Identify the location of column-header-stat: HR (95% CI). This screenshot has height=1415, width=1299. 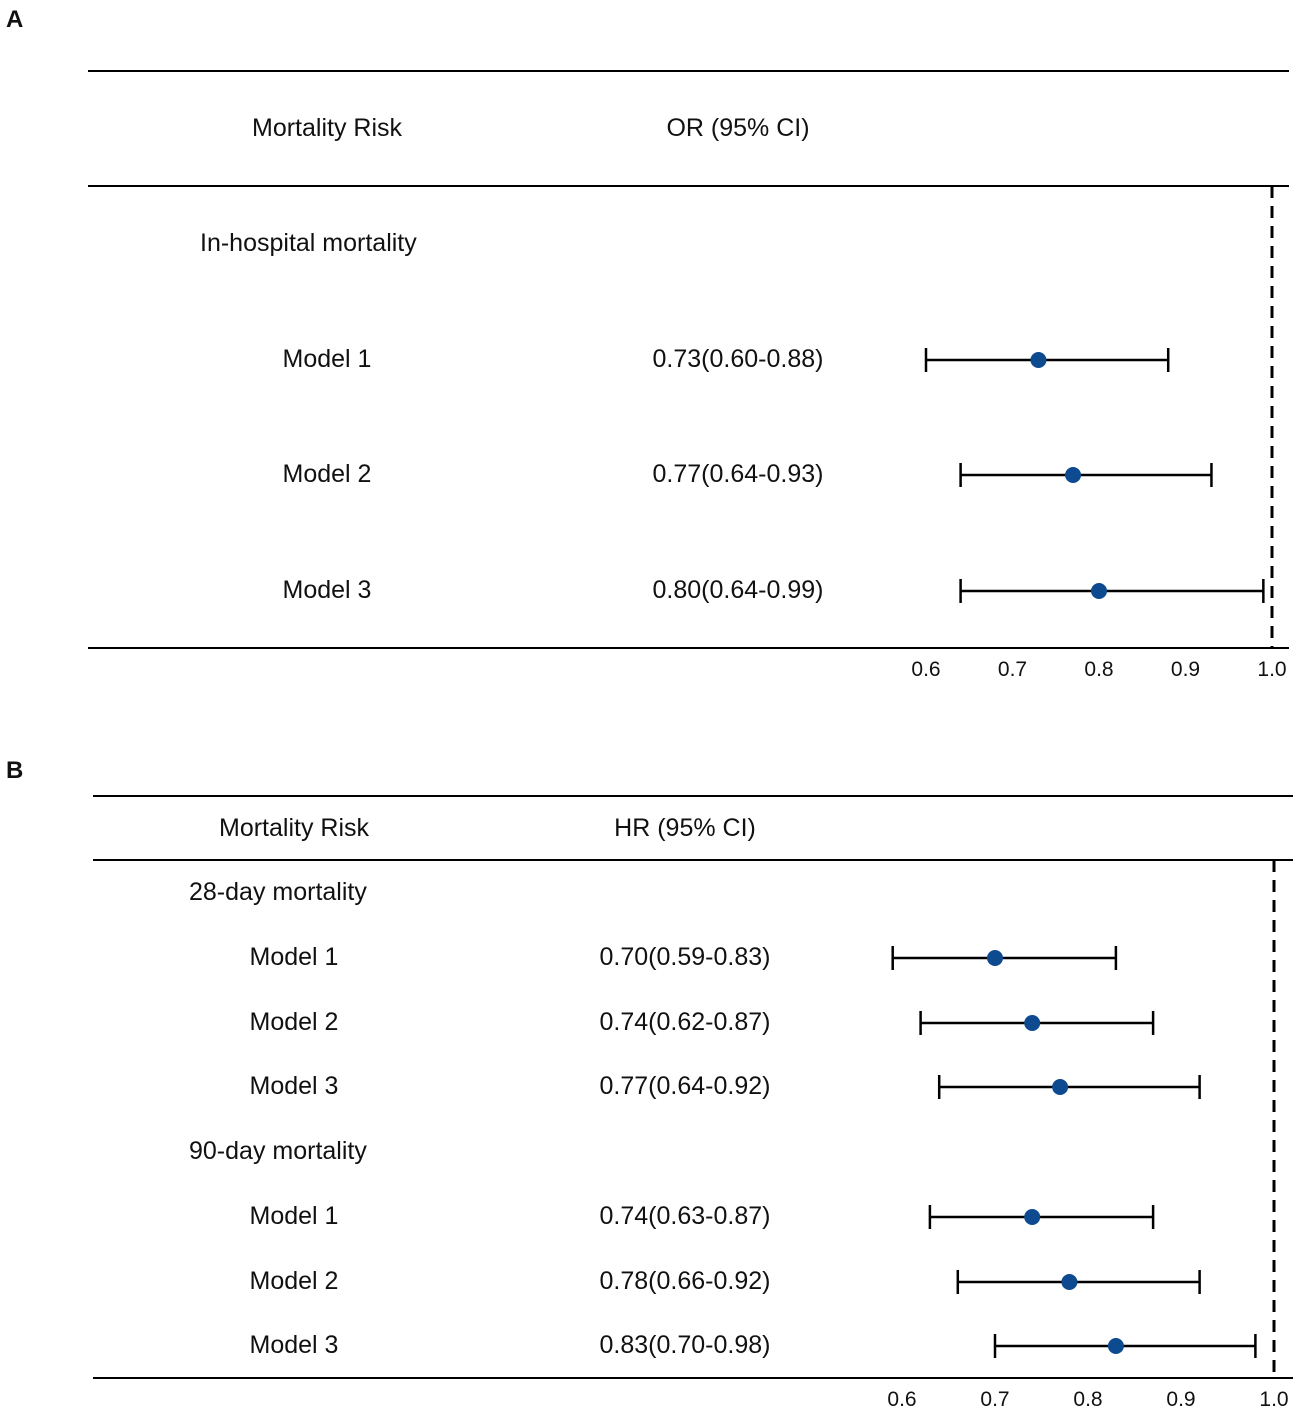
(685, 827).